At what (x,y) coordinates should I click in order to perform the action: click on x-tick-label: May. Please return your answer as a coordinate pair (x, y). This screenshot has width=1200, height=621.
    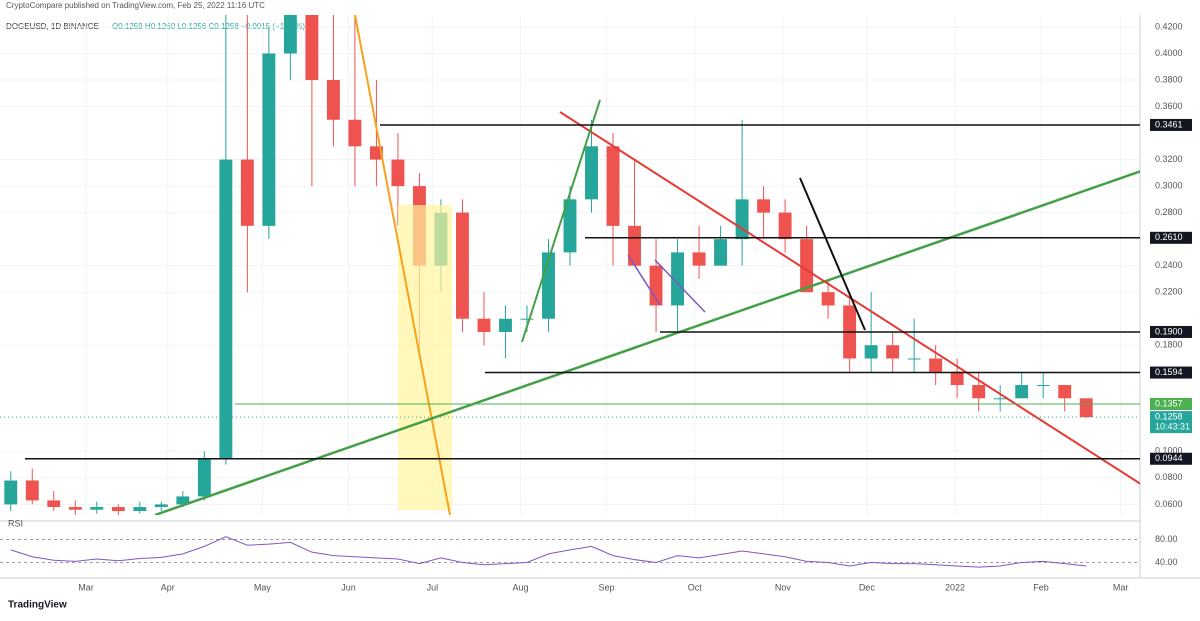
    Looking at the image, I should click on (263, 587).